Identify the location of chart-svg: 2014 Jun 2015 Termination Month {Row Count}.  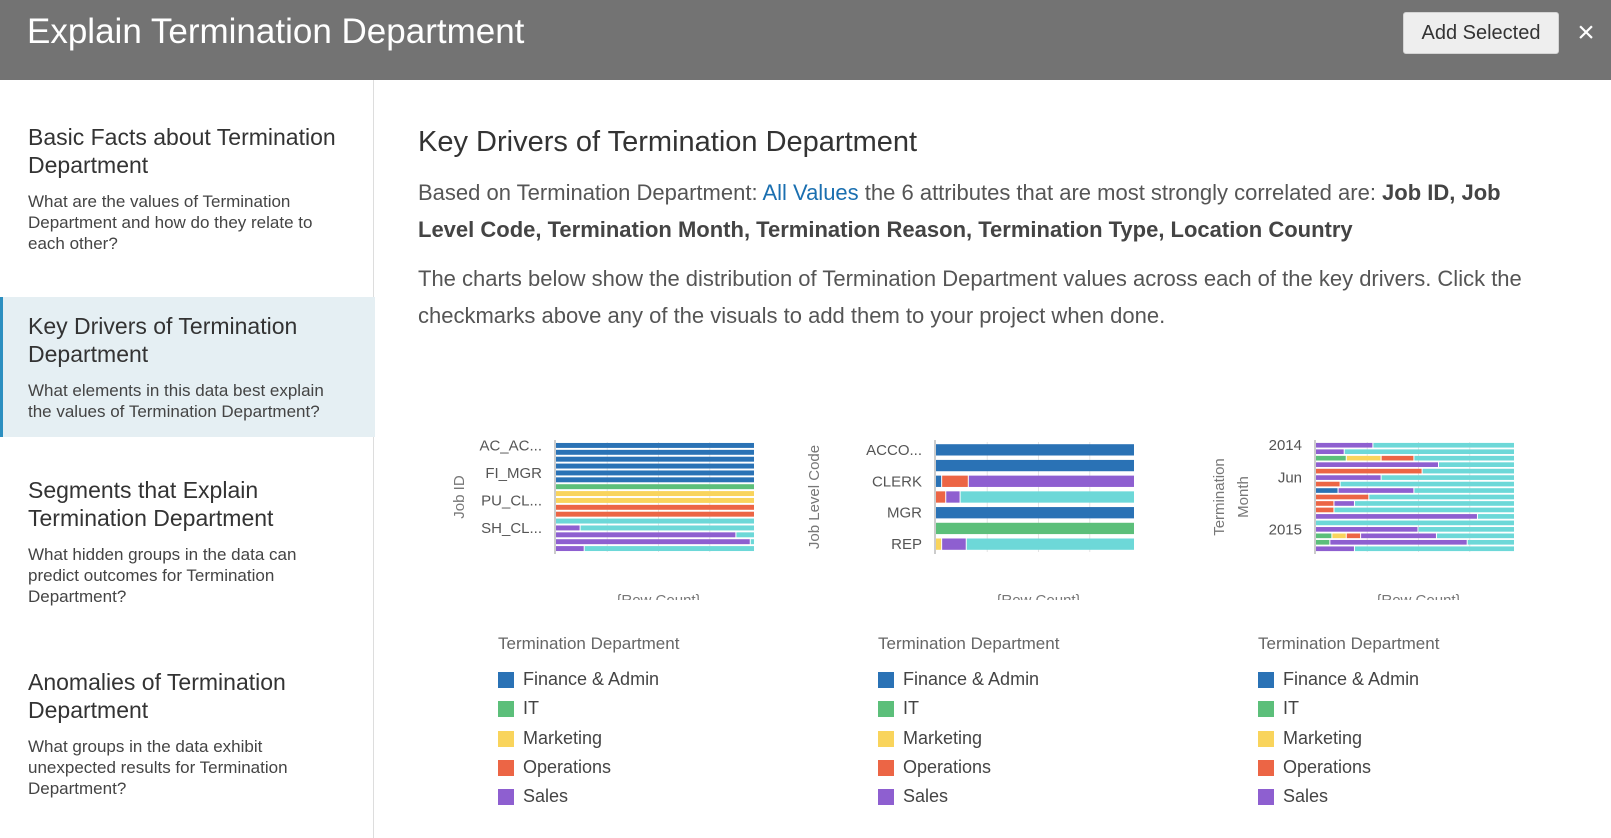
(1363, 518).